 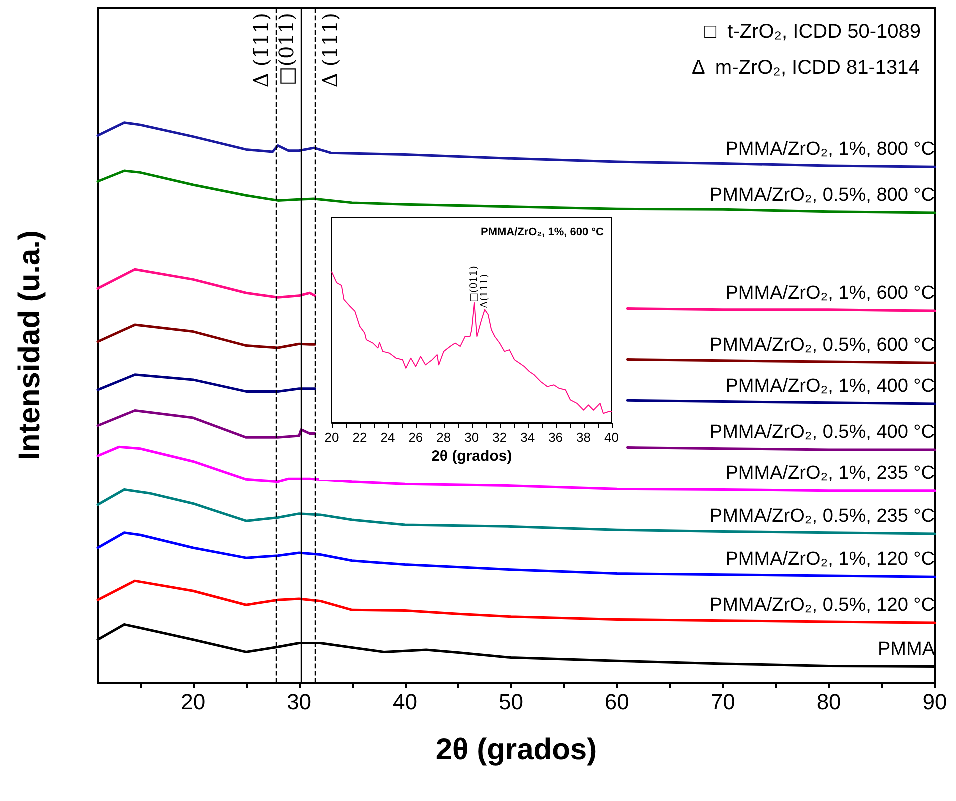 What do you see at coordinates (511, 702) in the screenshot?
I see `x-tick-label: 50` at bounding box center [511, 702].